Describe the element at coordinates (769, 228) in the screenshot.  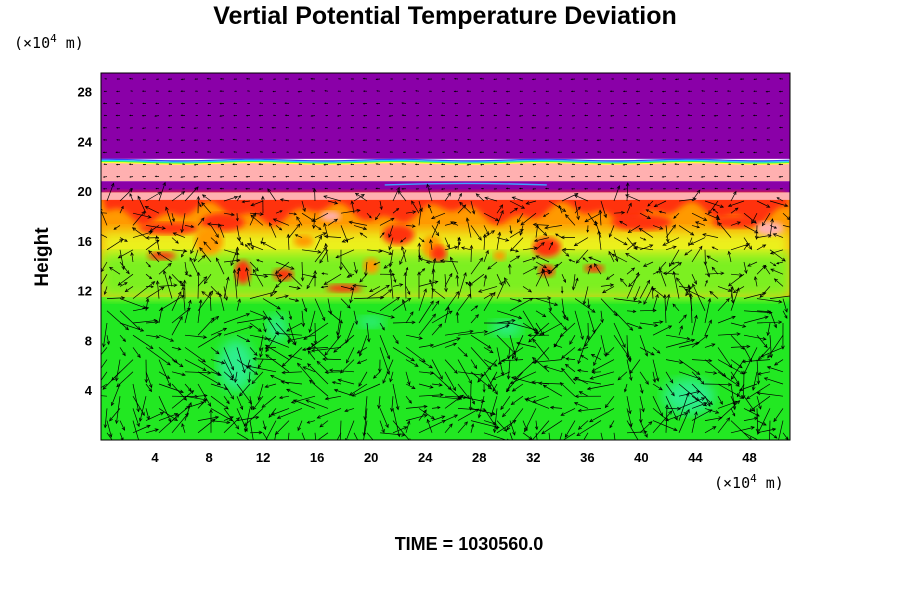
I see `temperature-blob` at that location.